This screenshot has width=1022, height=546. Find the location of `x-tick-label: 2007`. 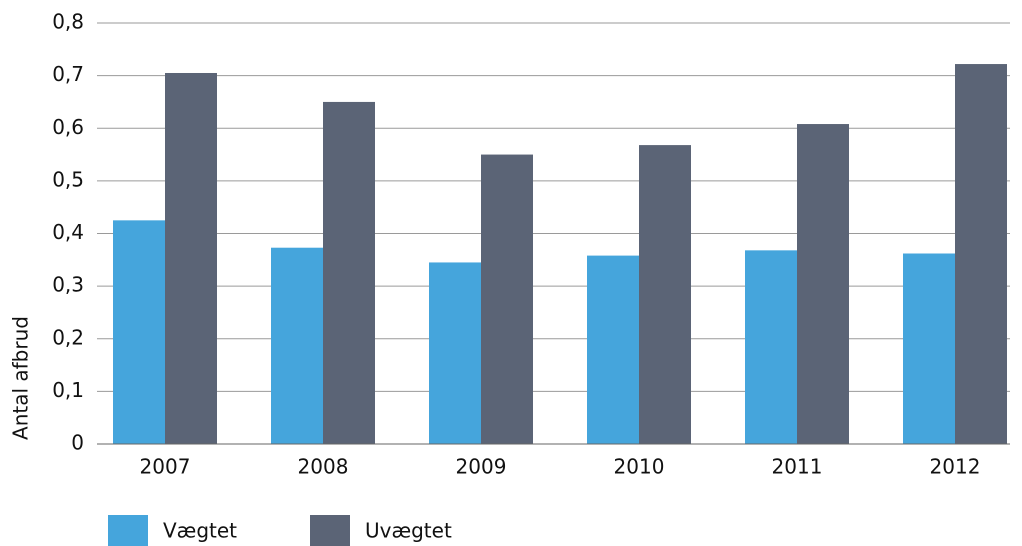

x-tick-label: 2007 is located at coordinates (165, 467).